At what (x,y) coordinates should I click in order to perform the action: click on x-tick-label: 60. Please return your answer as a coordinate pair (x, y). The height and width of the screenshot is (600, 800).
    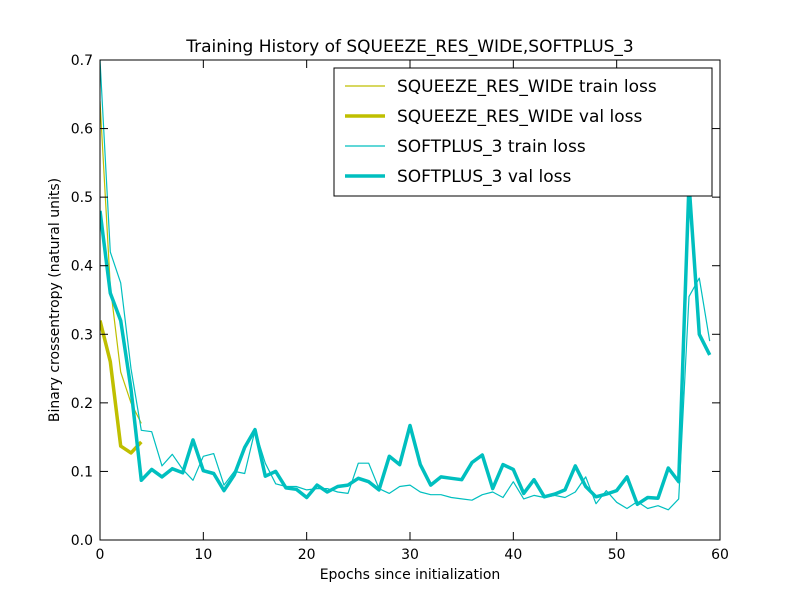
    Looking at the image, I should click on (720, 555).